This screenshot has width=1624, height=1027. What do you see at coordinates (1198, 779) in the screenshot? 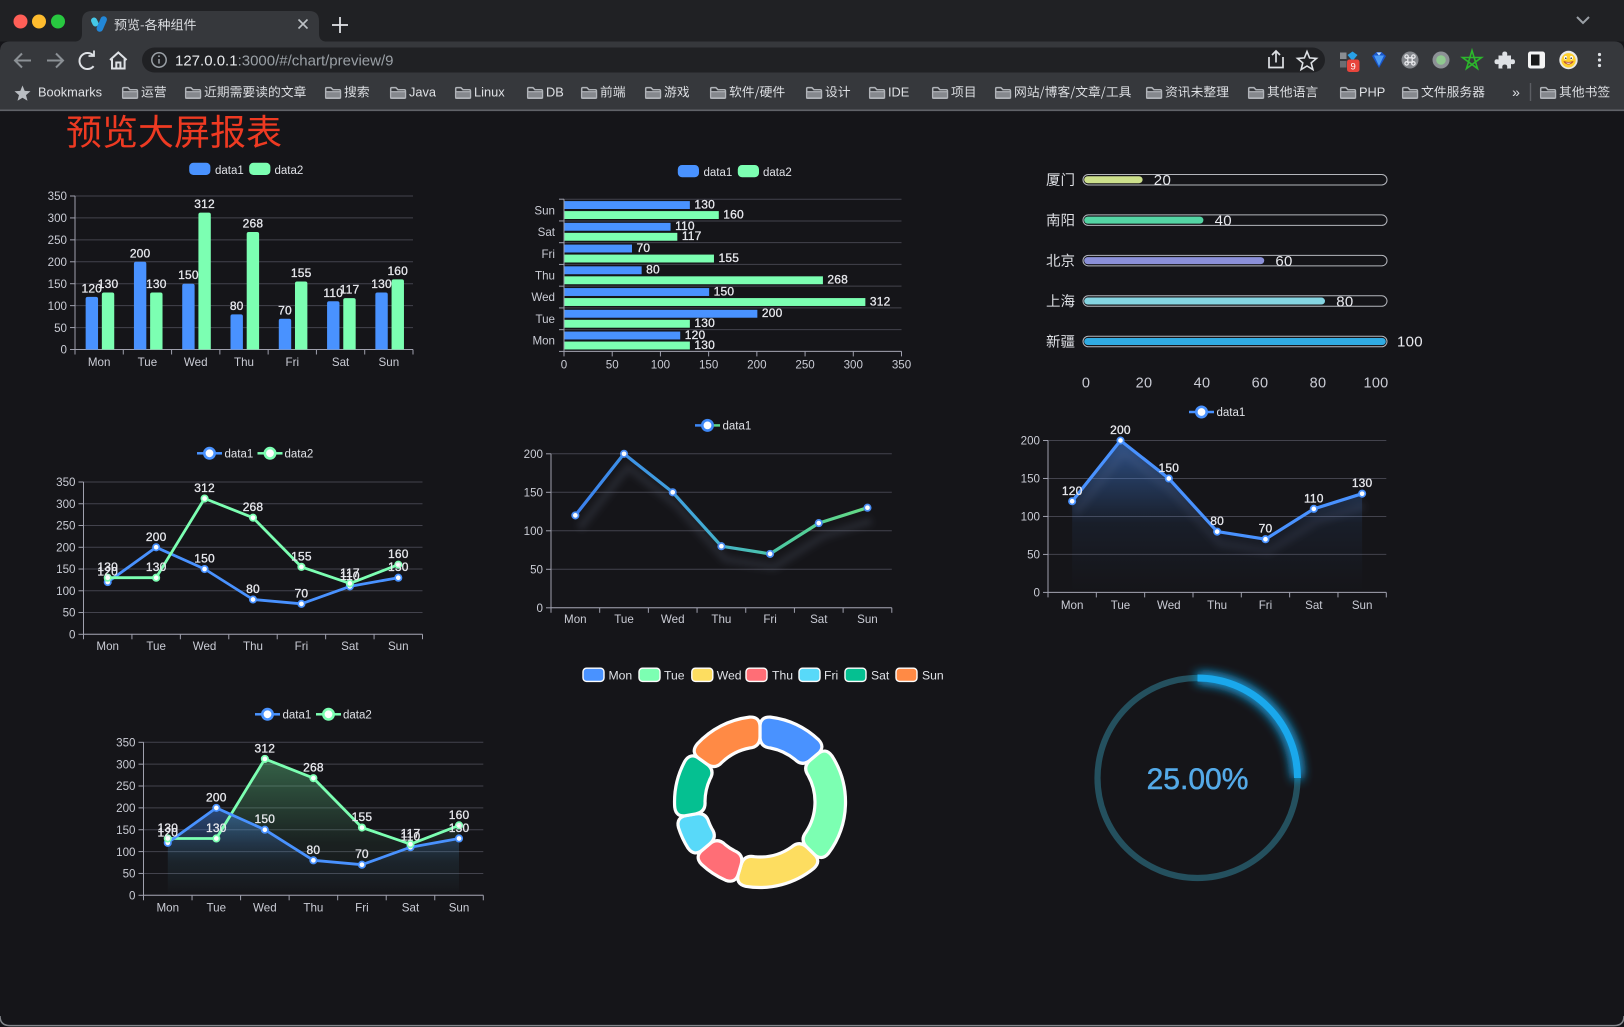
I see `svg-text: 25.00%` at bounding box center [1198, 779].